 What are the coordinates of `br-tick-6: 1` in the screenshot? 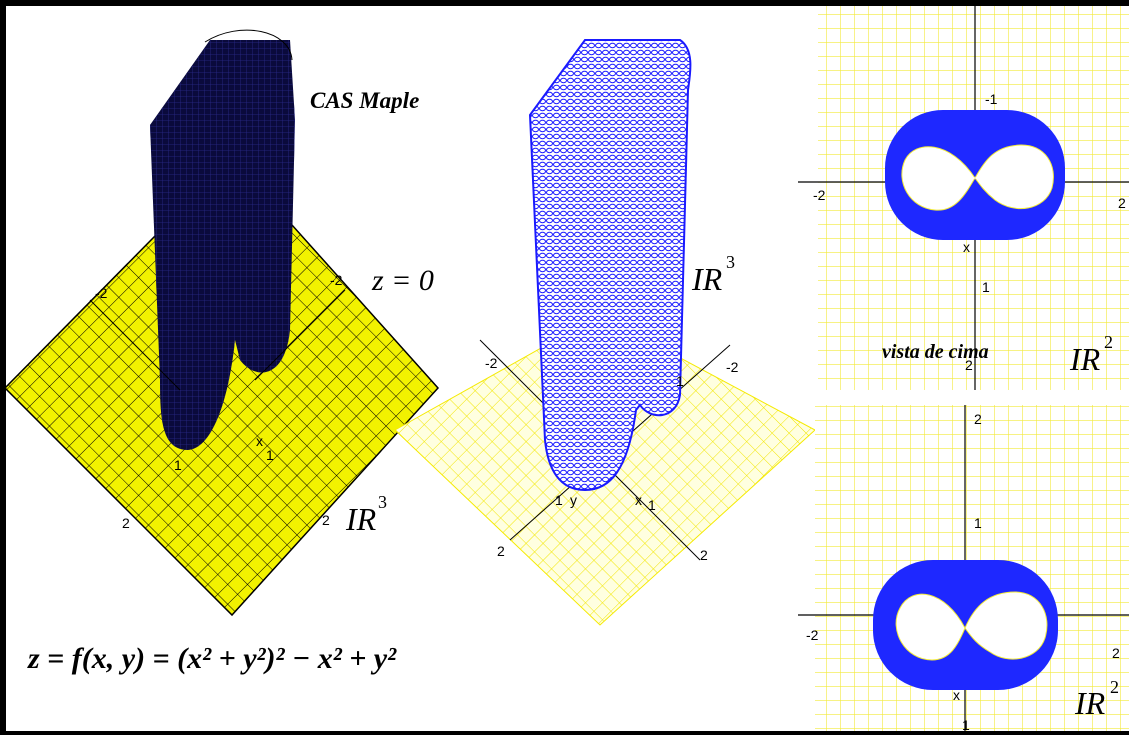 It's located at (966, 725).